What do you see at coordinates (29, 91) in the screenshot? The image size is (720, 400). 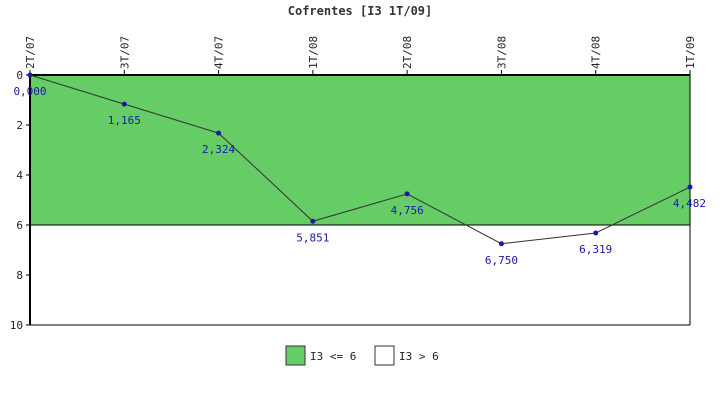 I see `data-label: 0,000` at bounding box center [29, 91].